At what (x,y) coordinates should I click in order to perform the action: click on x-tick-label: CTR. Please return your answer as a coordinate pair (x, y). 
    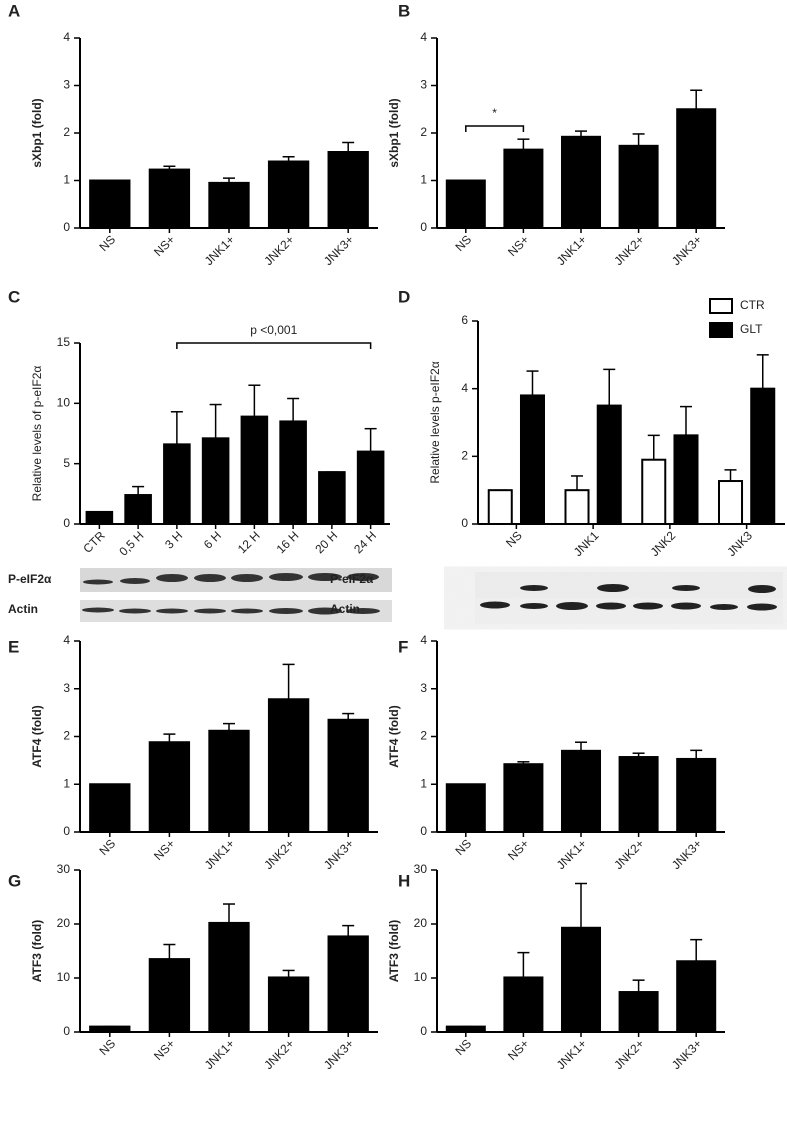
    Looking at the image, I should click on (94, 542).